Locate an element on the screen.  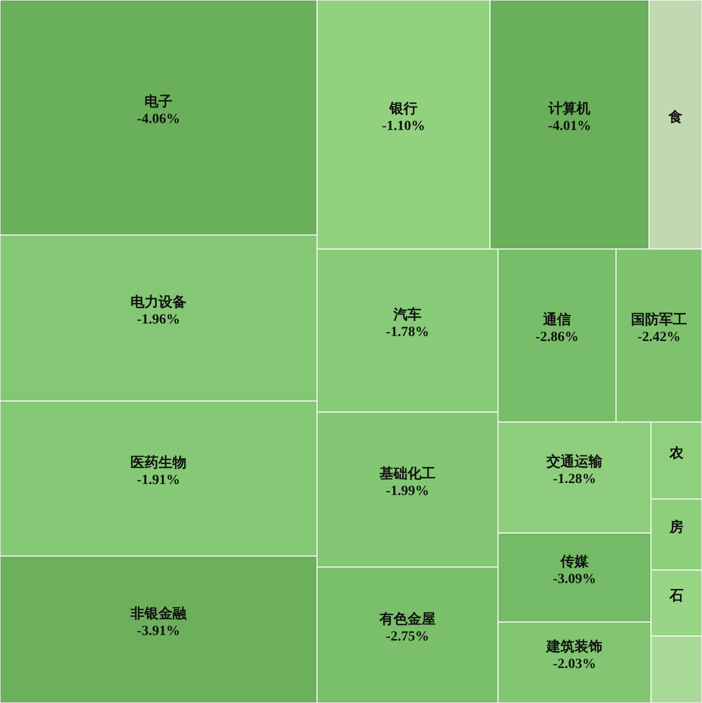
category-label: 汽车 is located at coordinates (407, 314).